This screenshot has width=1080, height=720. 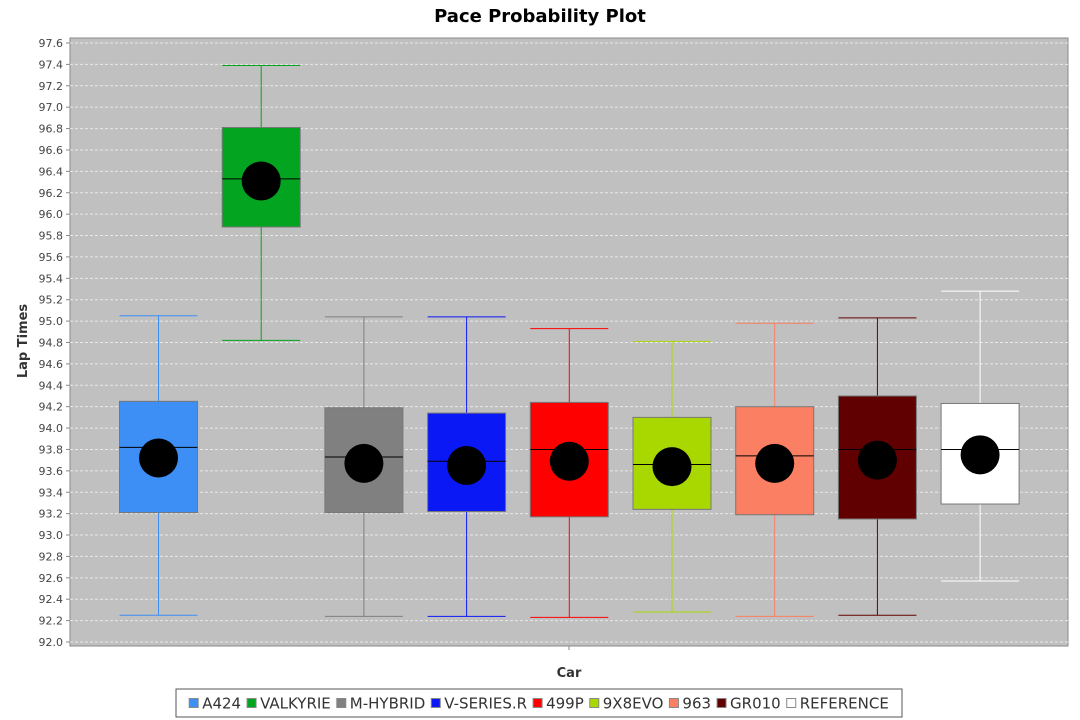 I want to click on y-tick-label: 96.8, so click(x=51, y=129).